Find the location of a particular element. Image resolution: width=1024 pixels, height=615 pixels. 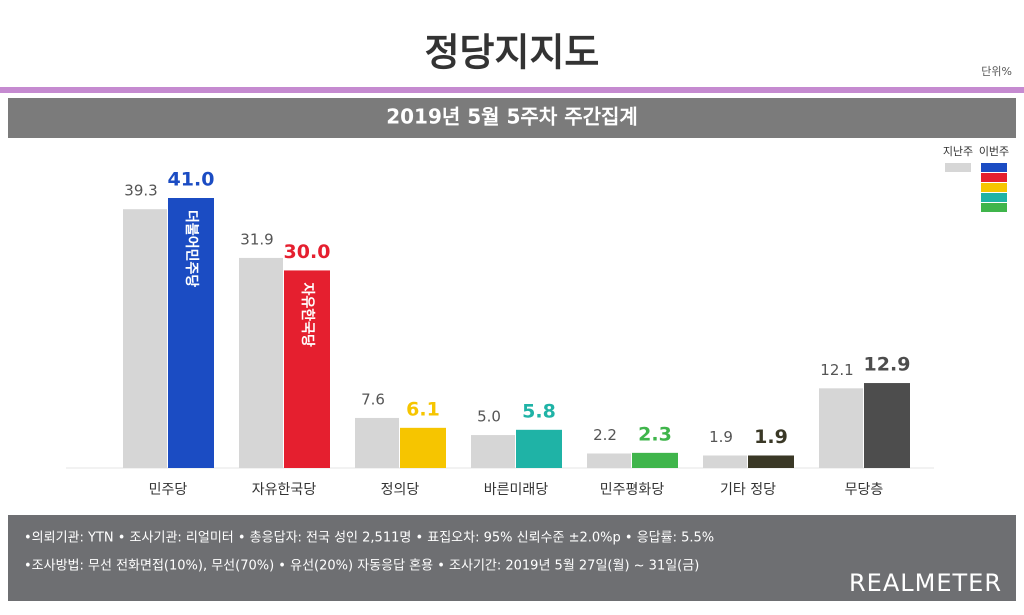

bar-text: 더불어민주당 is located at coordinates (191, 248).